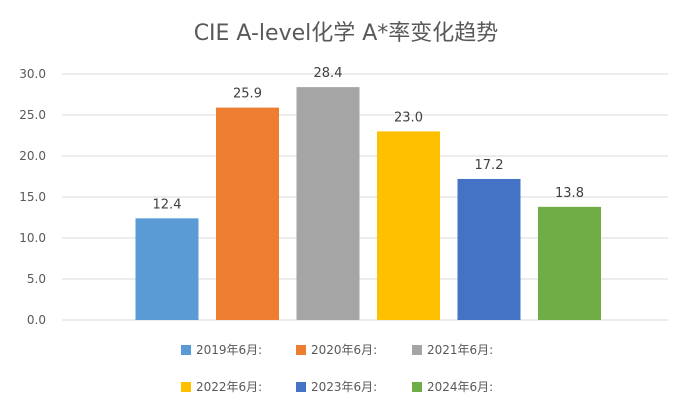 The image size is (693, 409). What do you see at coordinates (32, 238) in the screenshot?
I see `y-tick-label: 10.0` at bounding box center [32, 238].